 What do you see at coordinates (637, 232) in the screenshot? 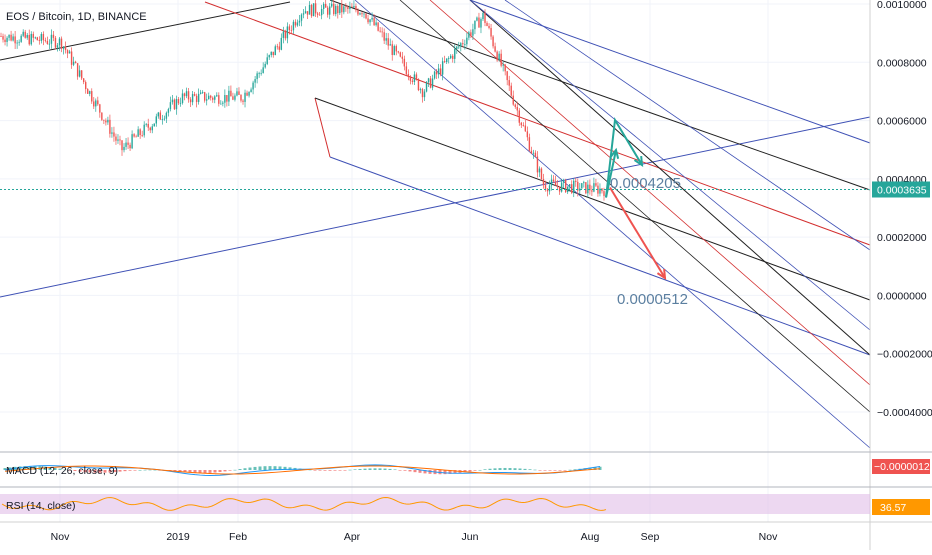
I see `projection-arrow-down` at bounding box center [637, 232].